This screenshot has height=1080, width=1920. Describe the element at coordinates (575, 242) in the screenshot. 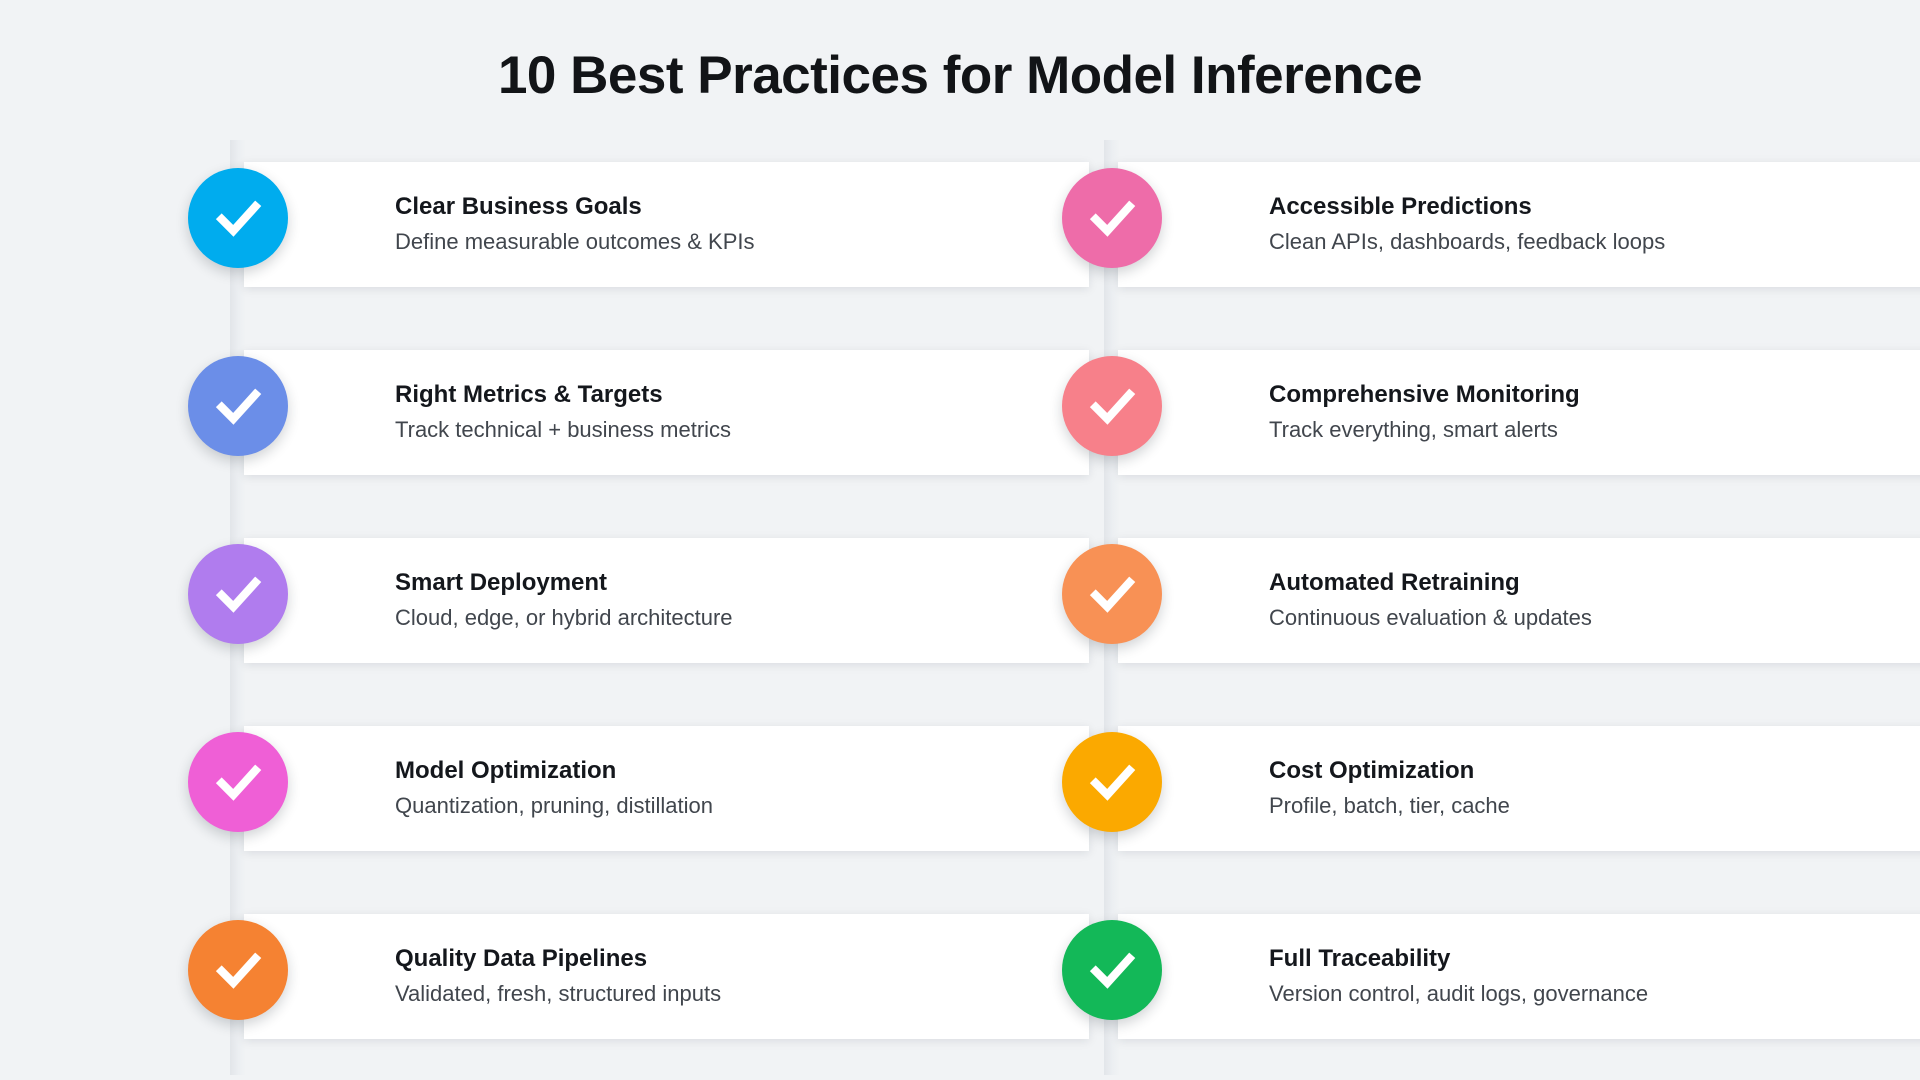

I see `card-description: Define measurable outcomes & KPIs` at that location.